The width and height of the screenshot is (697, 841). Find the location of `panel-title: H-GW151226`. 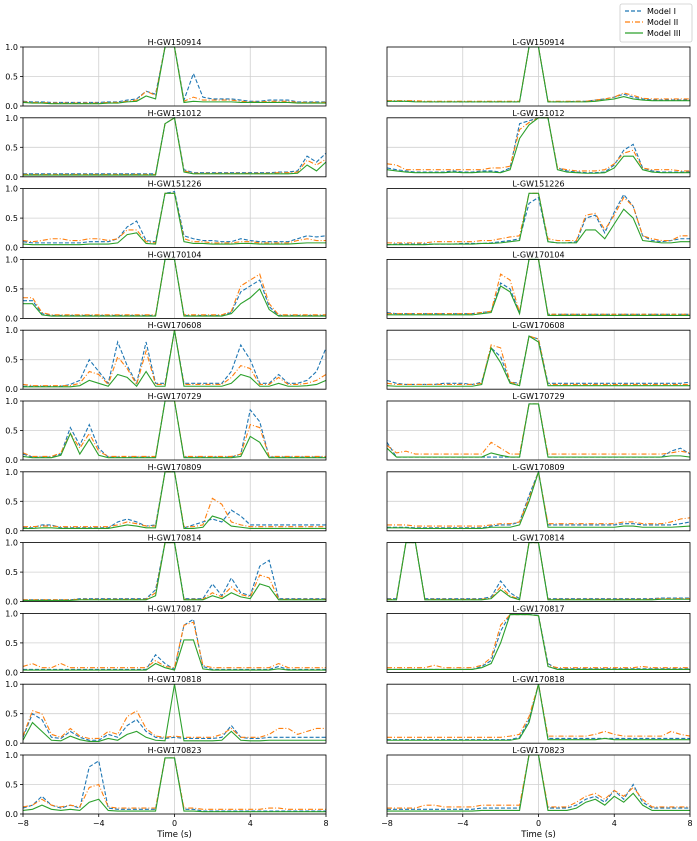

panel-title: H-GW151226 is located at coordinates (175, 184).